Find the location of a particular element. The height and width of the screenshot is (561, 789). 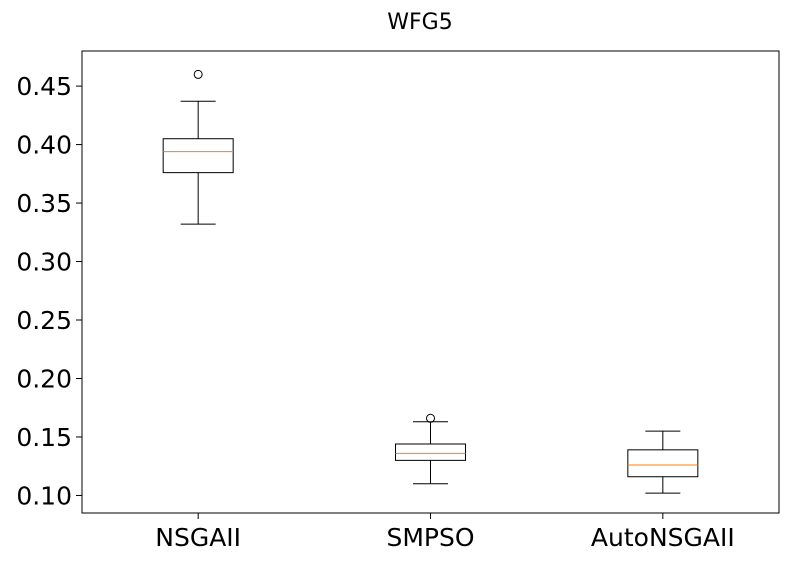

box-nsgaii is located at coordinates (198, 147).